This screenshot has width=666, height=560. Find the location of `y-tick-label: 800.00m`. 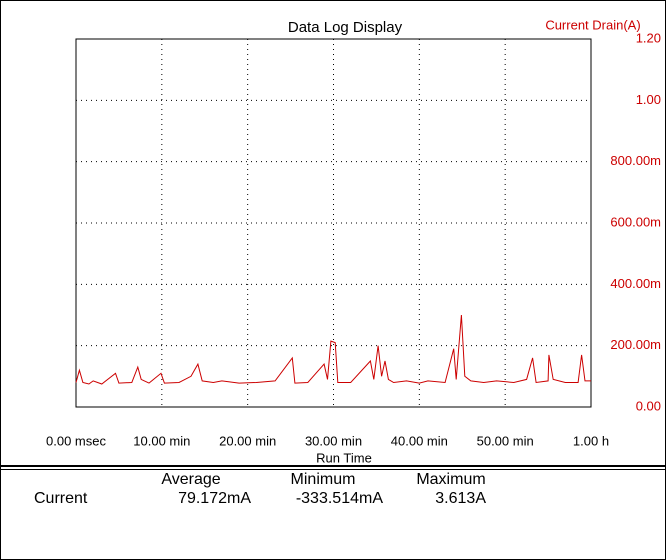

y-tick-label: 800.00m is located at coordinates (635, 160).